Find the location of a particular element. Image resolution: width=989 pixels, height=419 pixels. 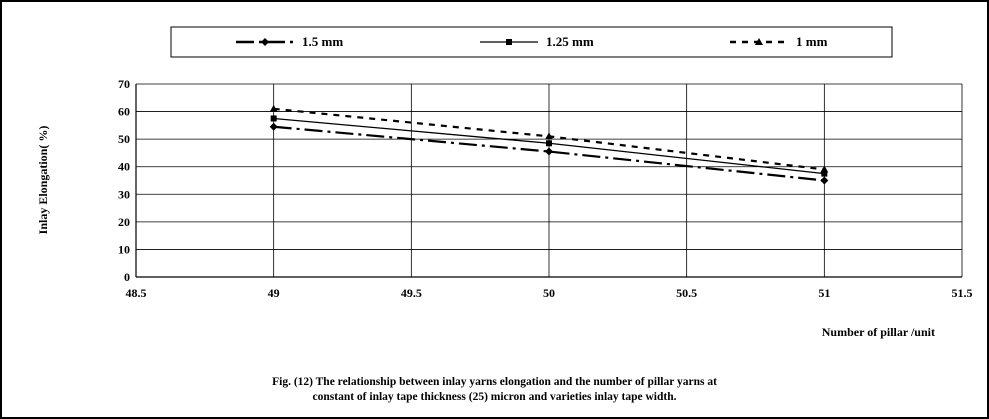

series-1-5-mm is located at coordinates (549, 153).